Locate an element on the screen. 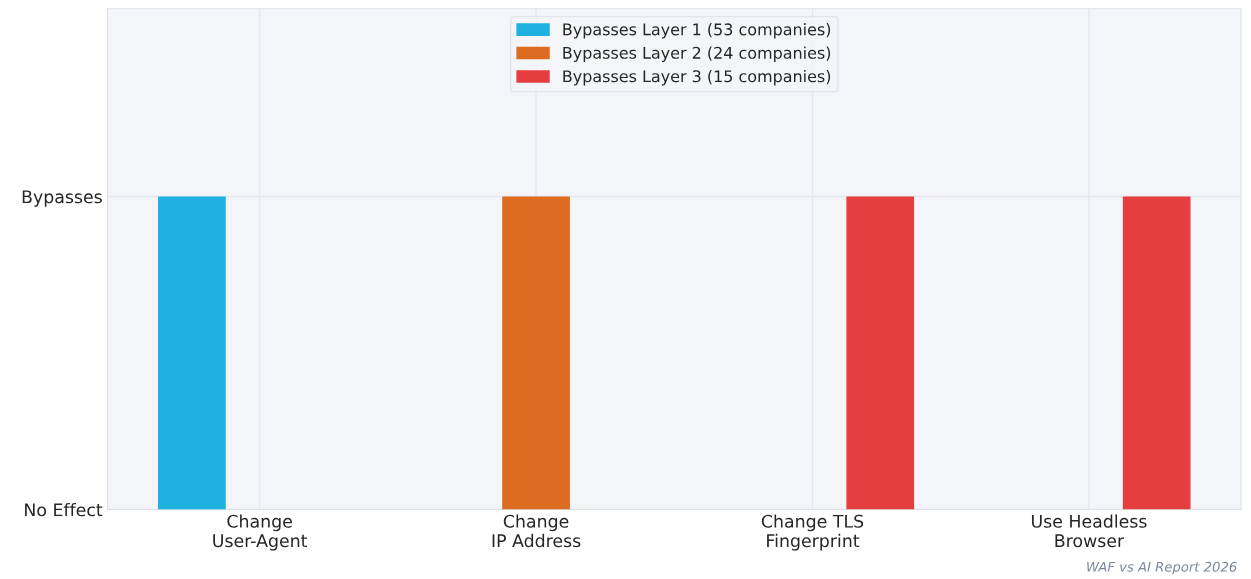  legend-label: Bypasses Layer 2 (24 companies) is located at coordinates (697, 54).